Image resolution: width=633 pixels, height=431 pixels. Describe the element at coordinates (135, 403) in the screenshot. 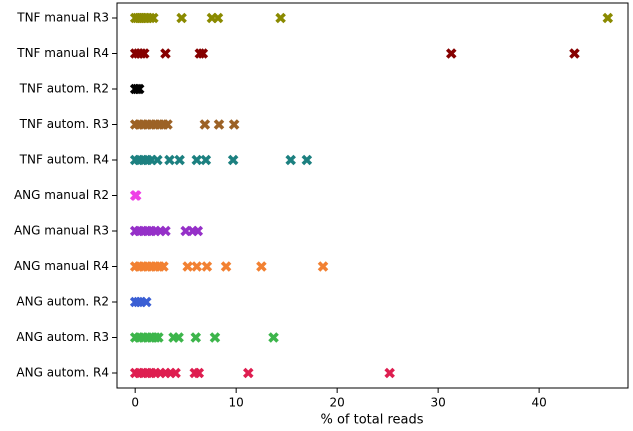

I see `x-tick-label: 0` at that location.